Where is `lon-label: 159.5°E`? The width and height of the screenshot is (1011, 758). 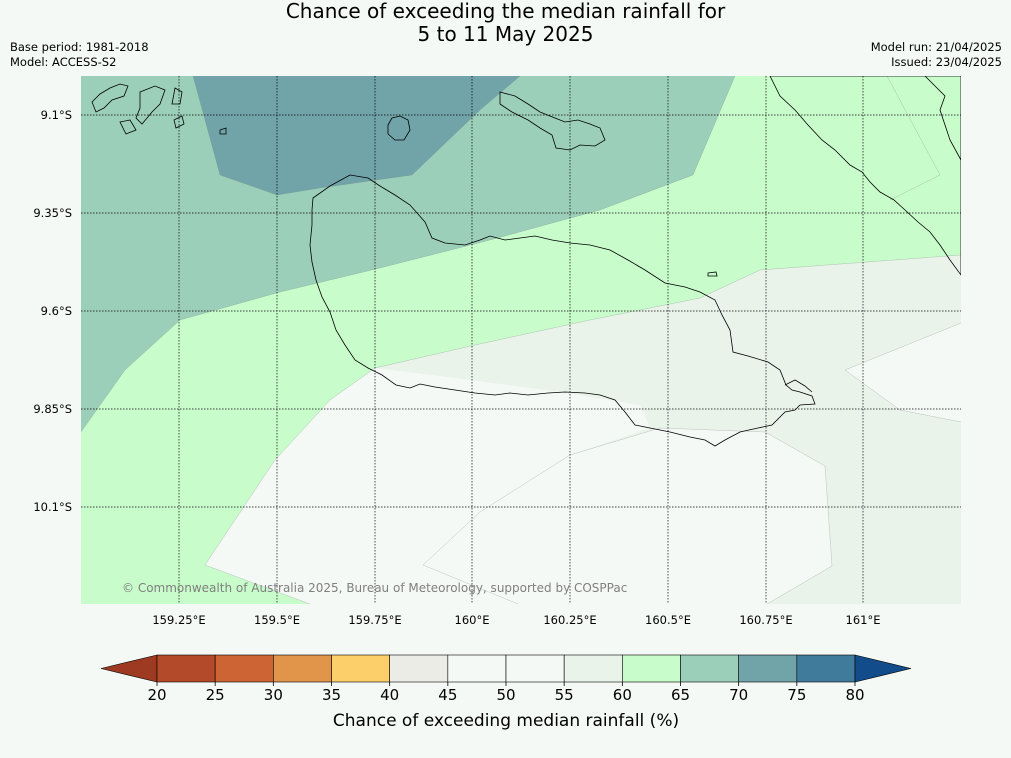
lon-label: 159.5°E is located at coordinates (277, 620).